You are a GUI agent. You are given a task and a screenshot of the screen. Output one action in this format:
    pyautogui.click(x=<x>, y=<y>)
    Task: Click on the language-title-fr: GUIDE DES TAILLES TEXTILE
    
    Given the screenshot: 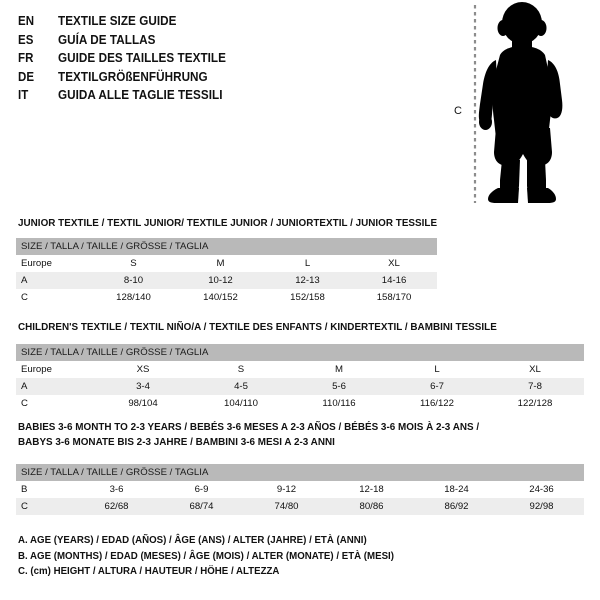 What is the action you would take?
    pyautogui.click(x=142, y=57)
    